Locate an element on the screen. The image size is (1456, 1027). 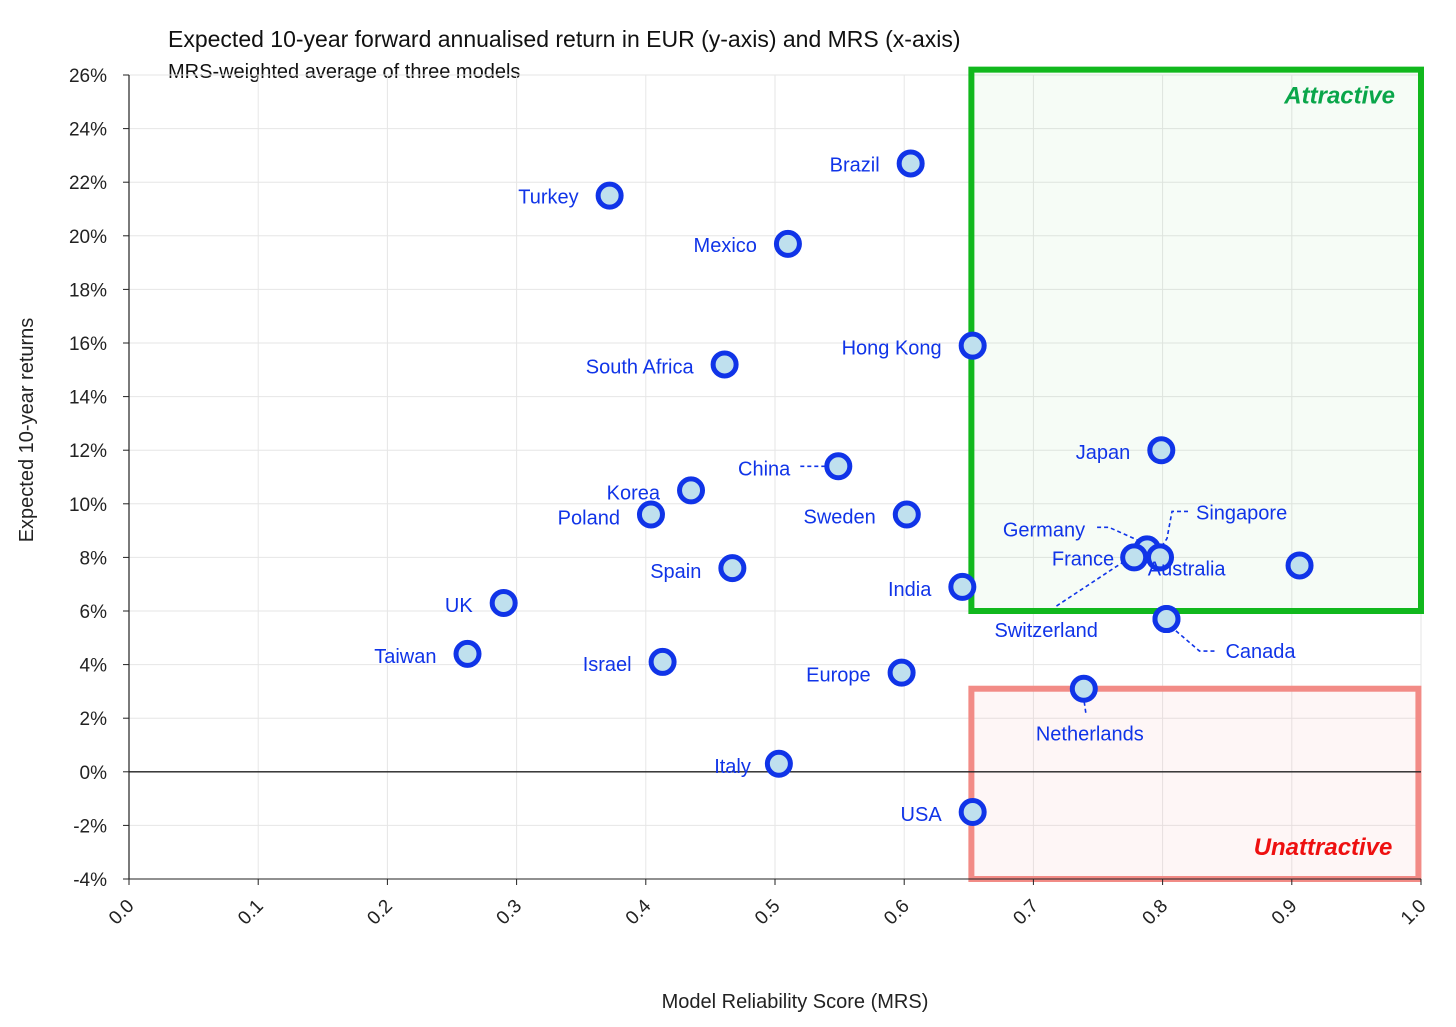
unattractive-label: Unattractive is located at coordinates (1323, 847).